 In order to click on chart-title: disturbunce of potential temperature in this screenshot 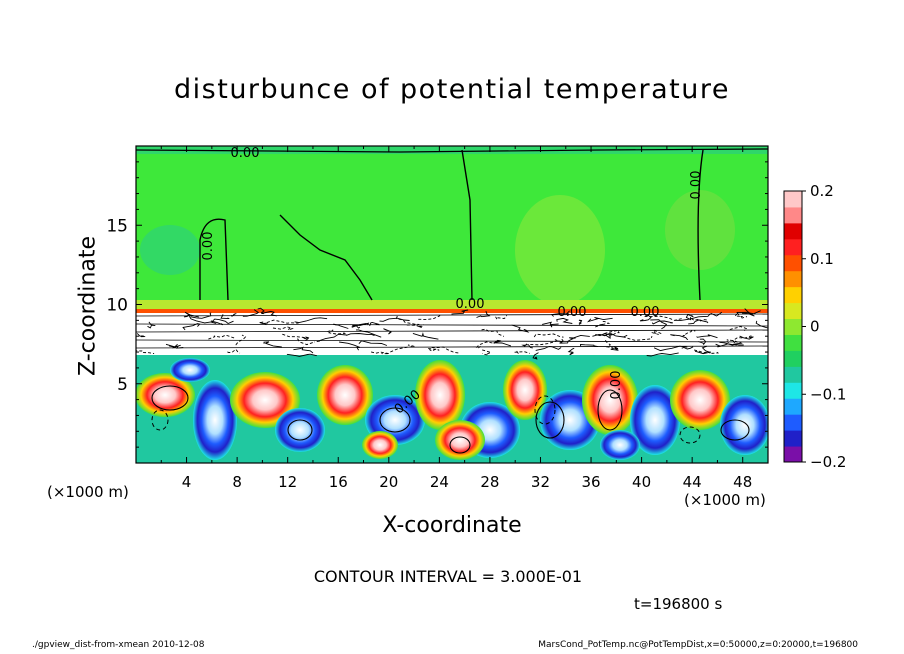, I will do `click(452, 89)`.